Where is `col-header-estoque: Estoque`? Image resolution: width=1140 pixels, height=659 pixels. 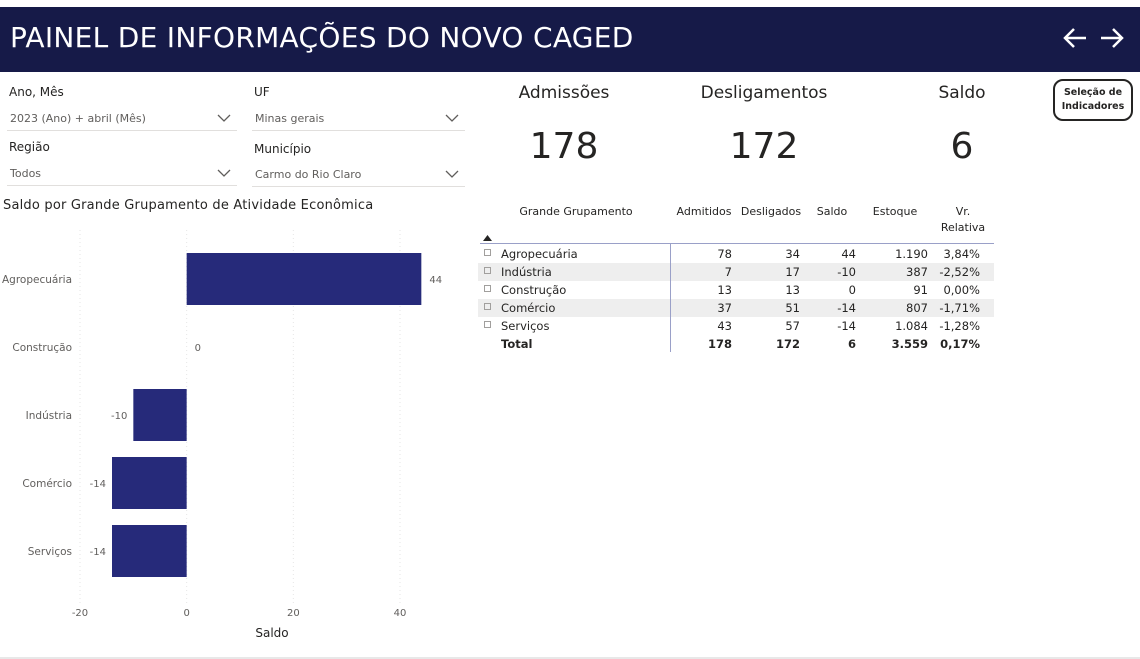 col-header-estoque: Estoque is located at coordinates (895, 211).